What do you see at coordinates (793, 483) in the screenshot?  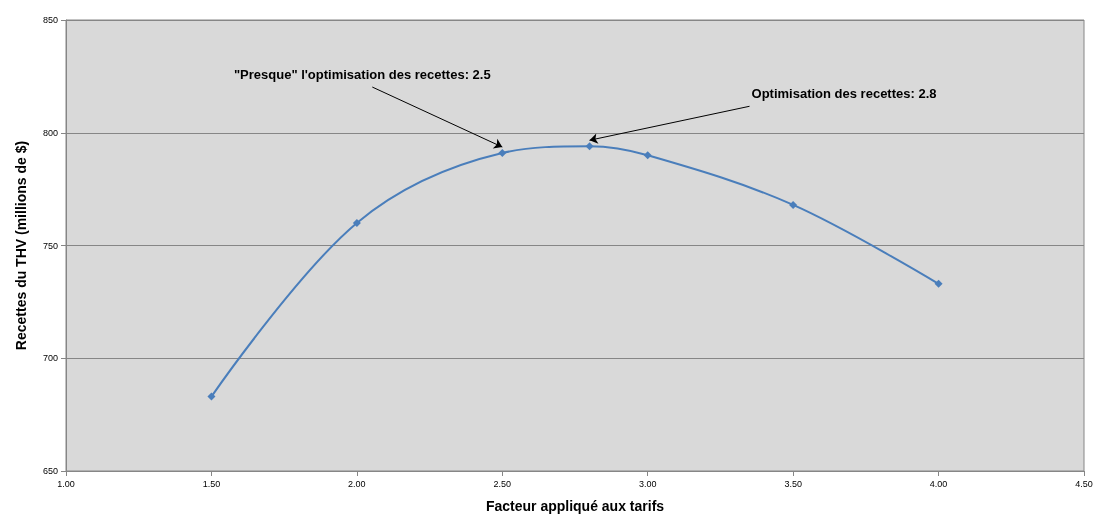 I see `x-tick-label: 3.50` at bounding box center [793, 483].